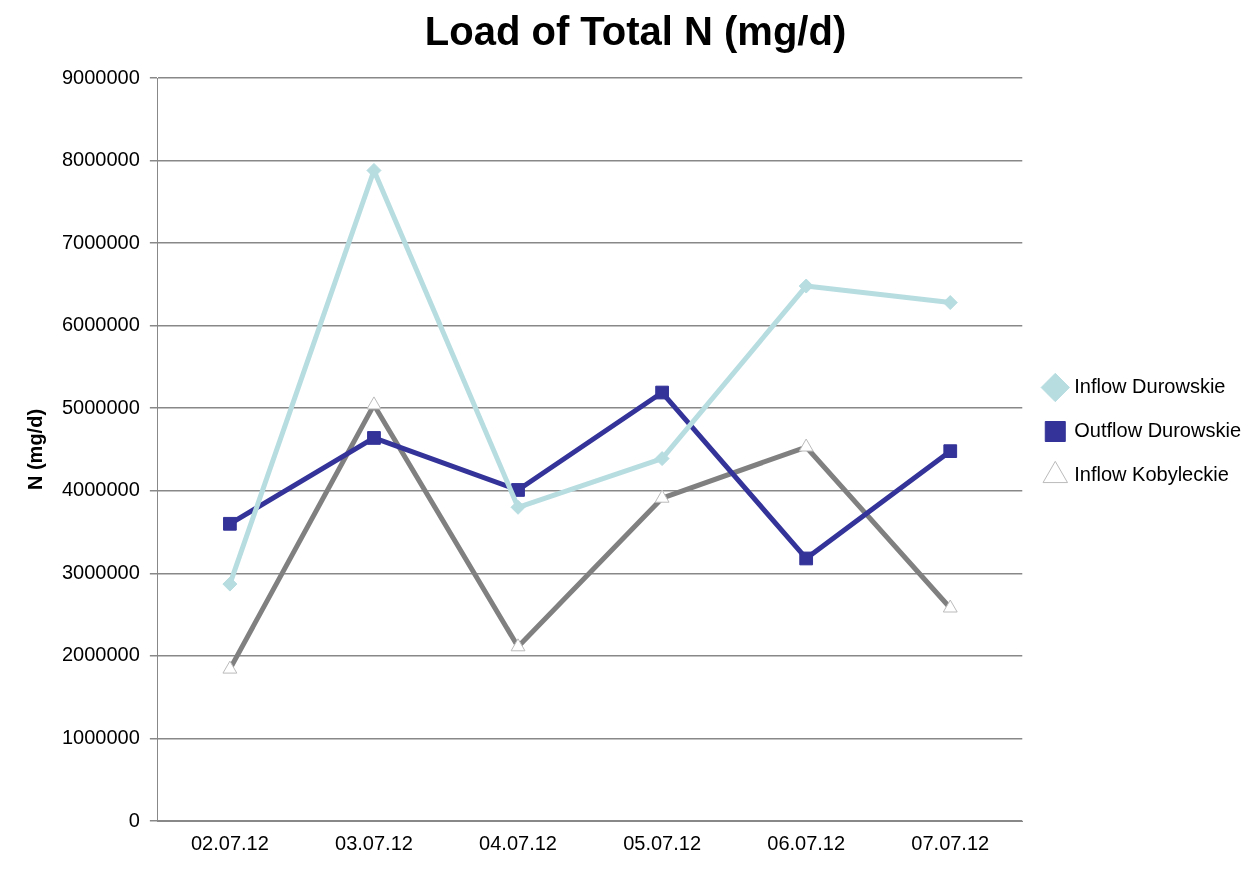 The height and width of the screenshot is (869, 1259). I want to click on x-tick-label: 06.07.12, so click(806, 842).